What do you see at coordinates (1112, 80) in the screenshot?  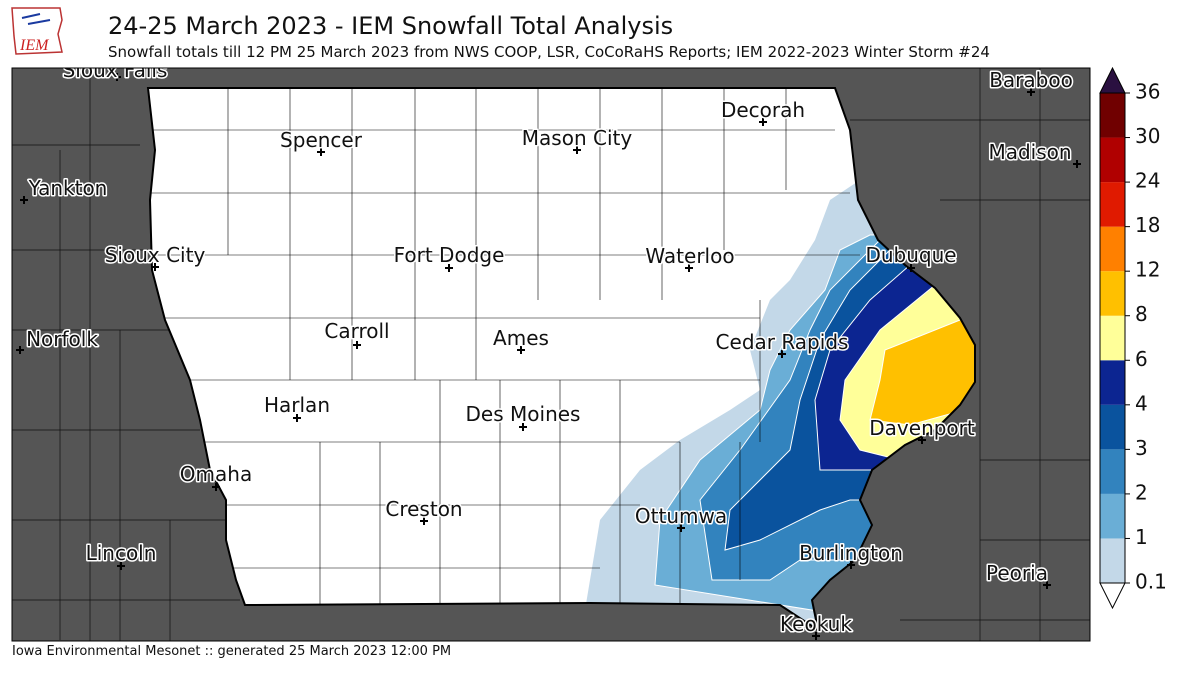 I see `colorbar-over` at bounding box center [1112, 80].